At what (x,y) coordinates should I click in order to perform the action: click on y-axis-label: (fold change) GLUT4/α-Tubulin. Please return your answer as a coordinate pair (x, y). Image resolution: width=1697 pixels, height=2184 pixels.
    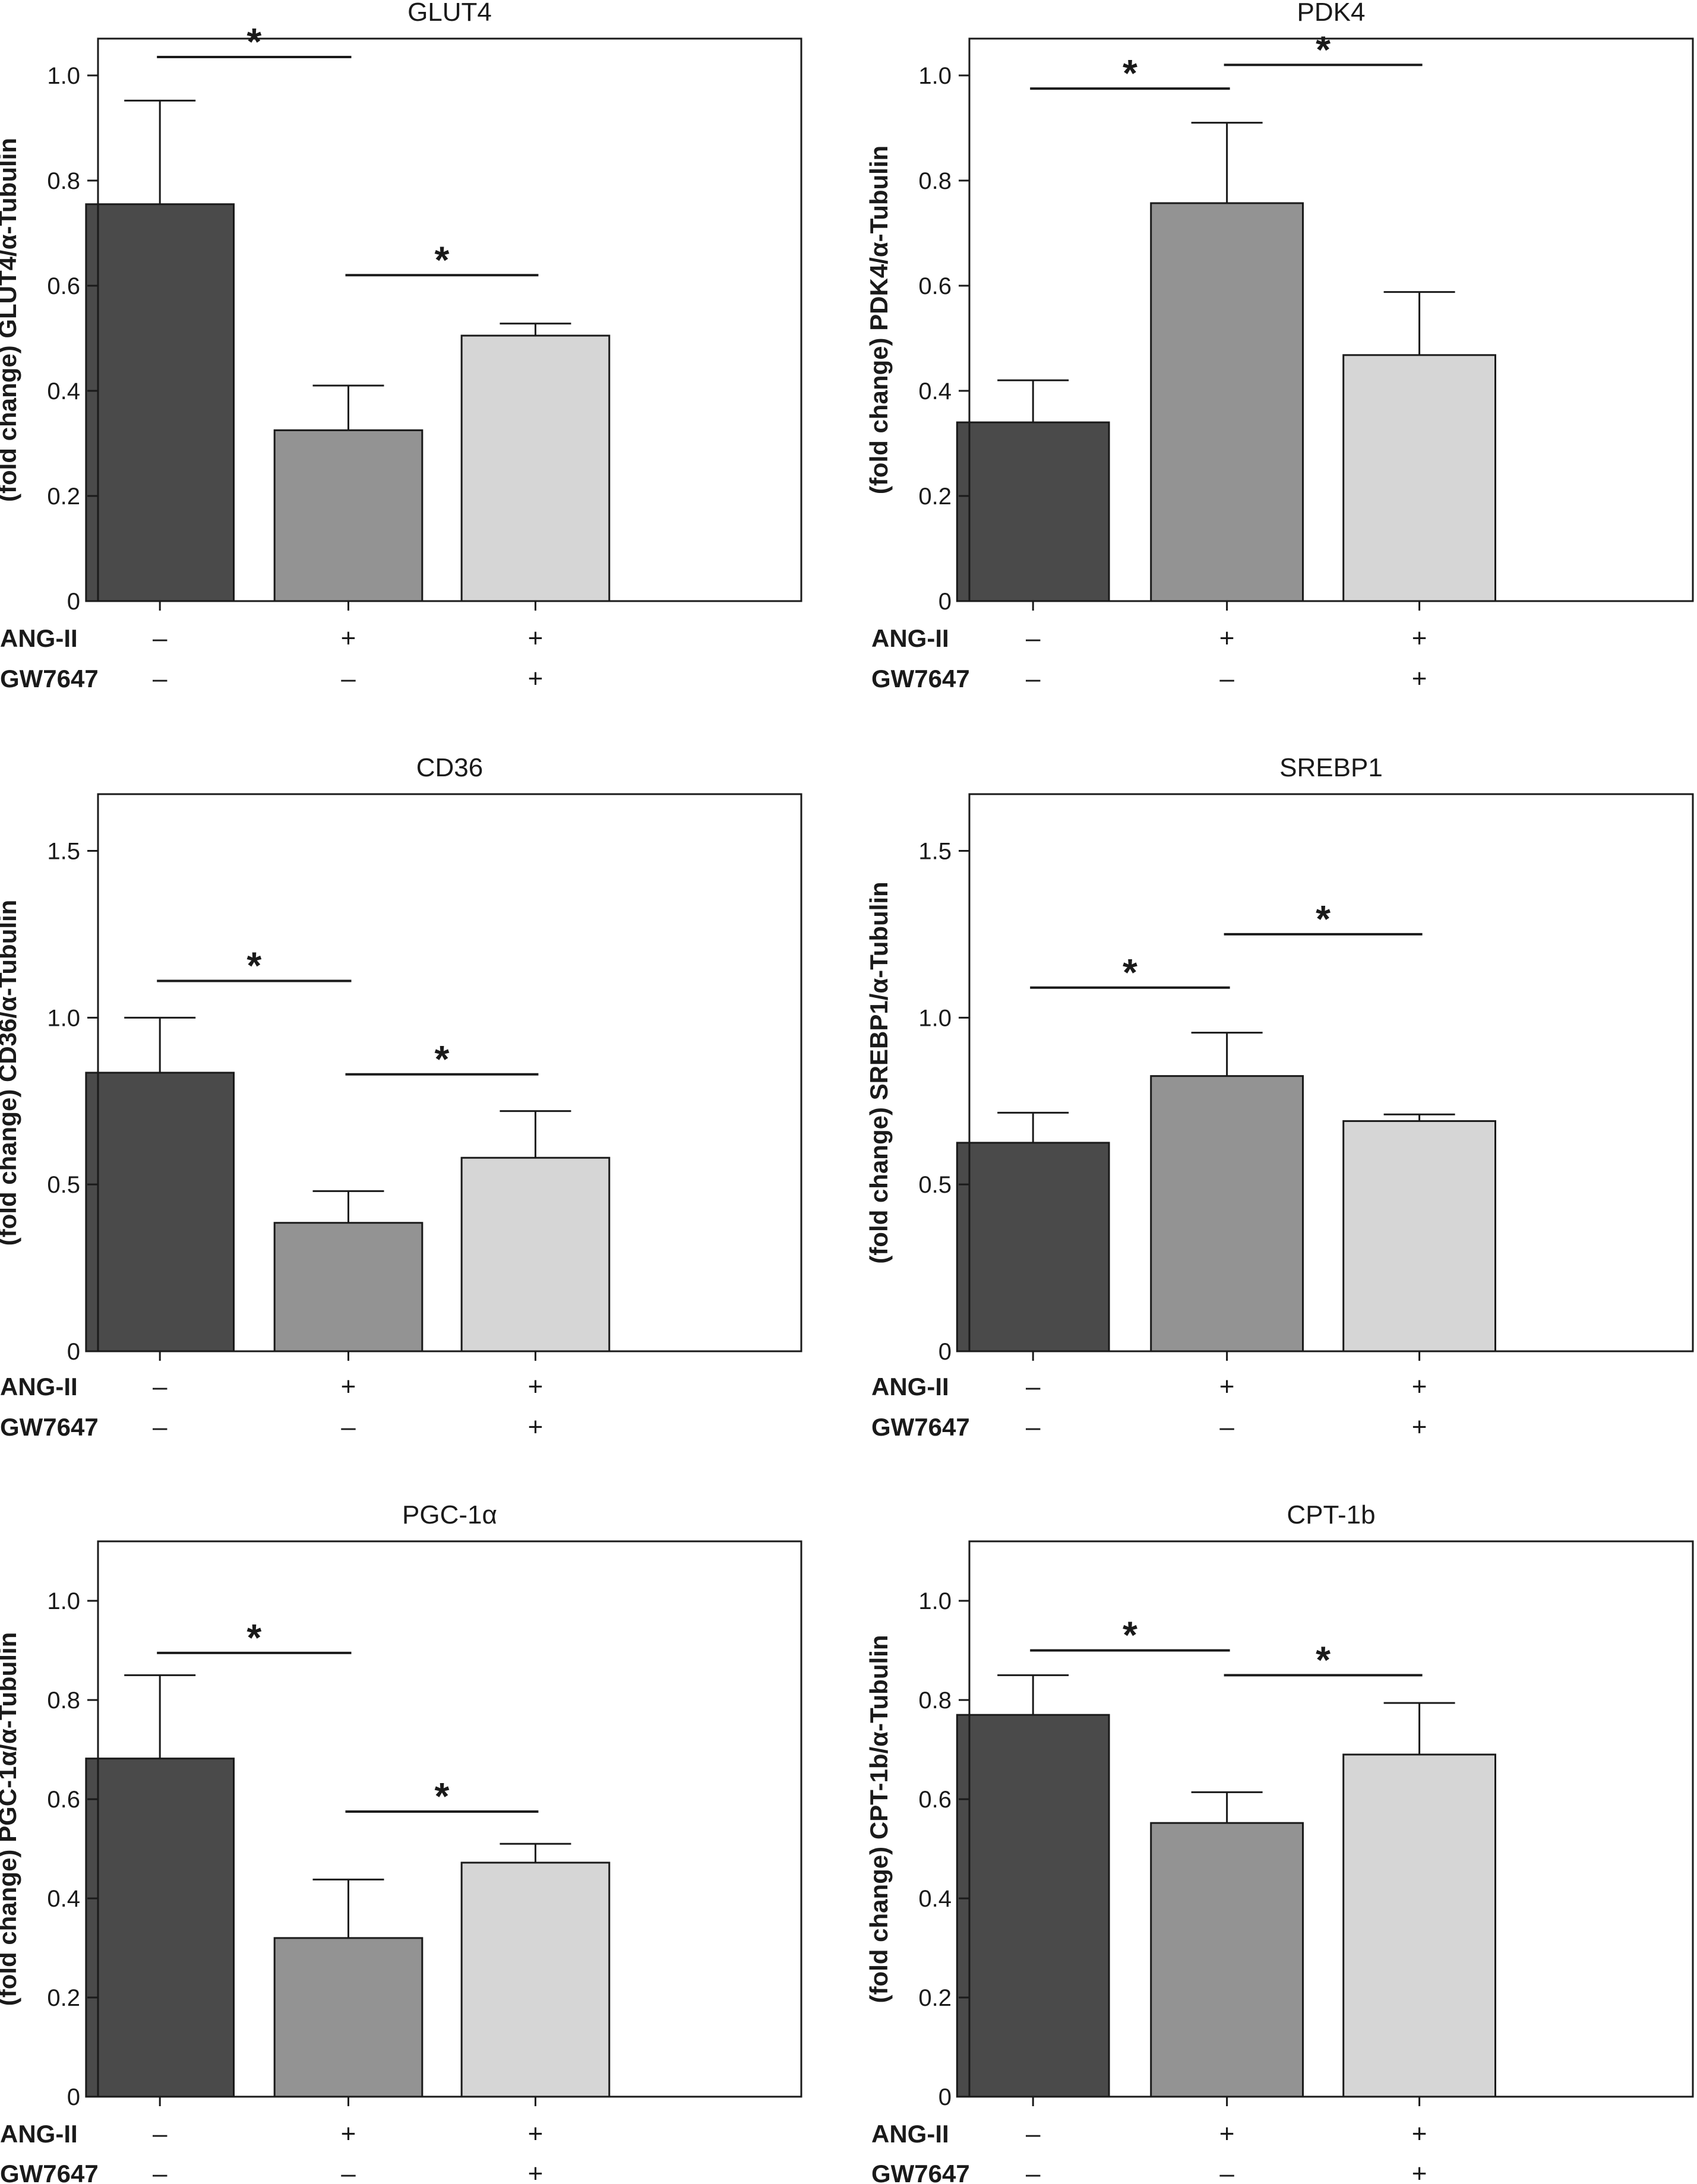
    Looking at the image, I should click on (11, 320).